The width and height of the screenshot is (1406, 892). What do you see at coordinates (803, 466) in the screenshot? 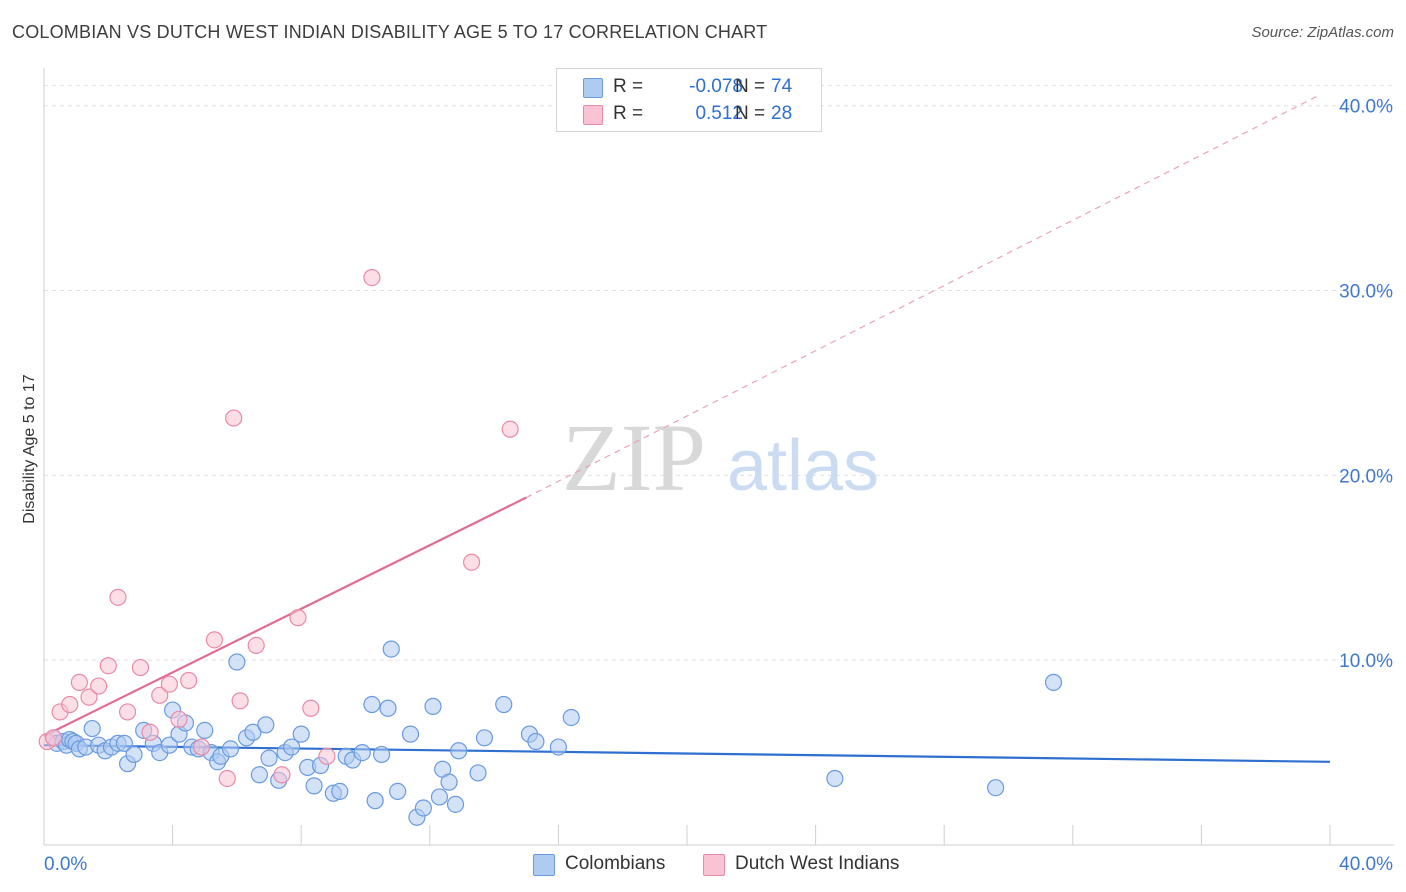
I see `watermark-atlas: atlas` at bounding box center [803, 466].